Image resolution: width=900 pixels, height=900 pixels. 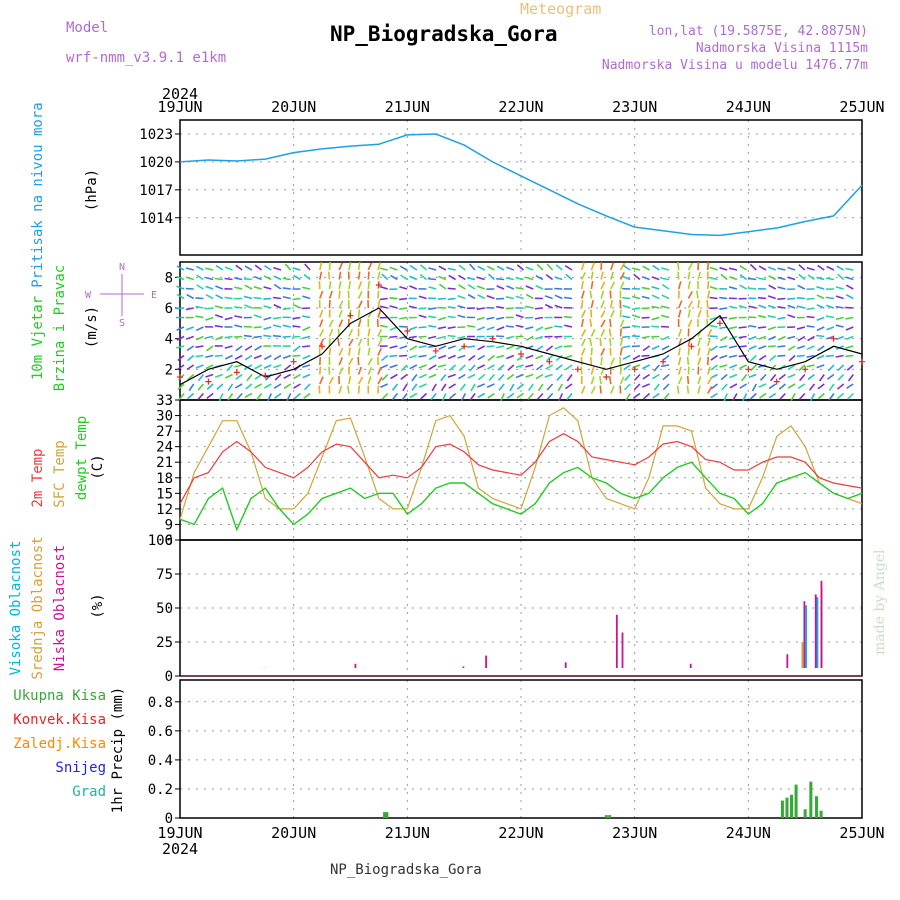 What do you see at coordinates (811, 799) in the screenshot?
I see `precip-bar` at bounding box center [811, 799].